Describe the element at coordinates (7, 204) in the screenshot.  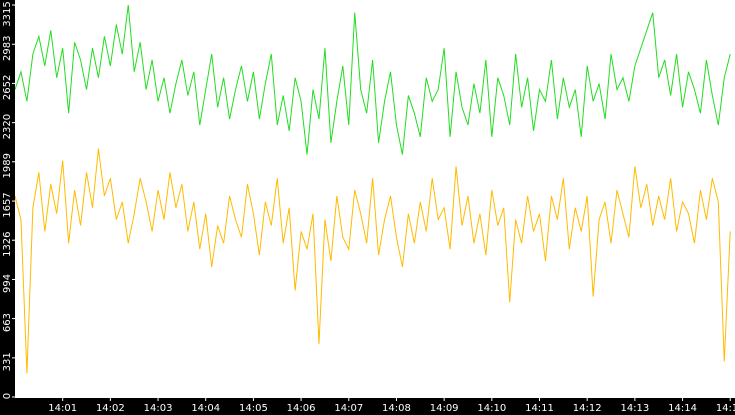
I see `y-tick-label: 1657` at that location.